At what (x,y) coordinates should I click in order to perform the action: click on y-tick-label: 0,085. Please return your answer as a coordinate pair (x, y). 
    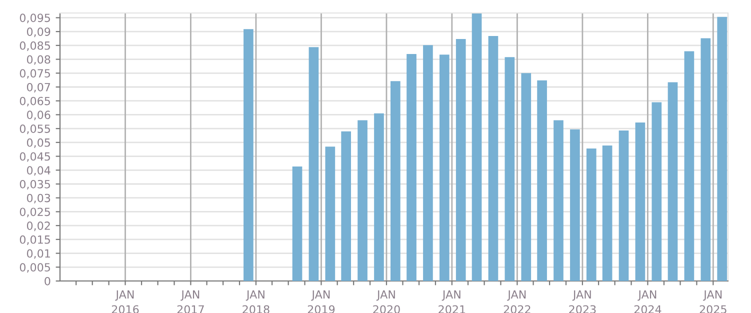
    Looking at the image, I should click on (35, 46).